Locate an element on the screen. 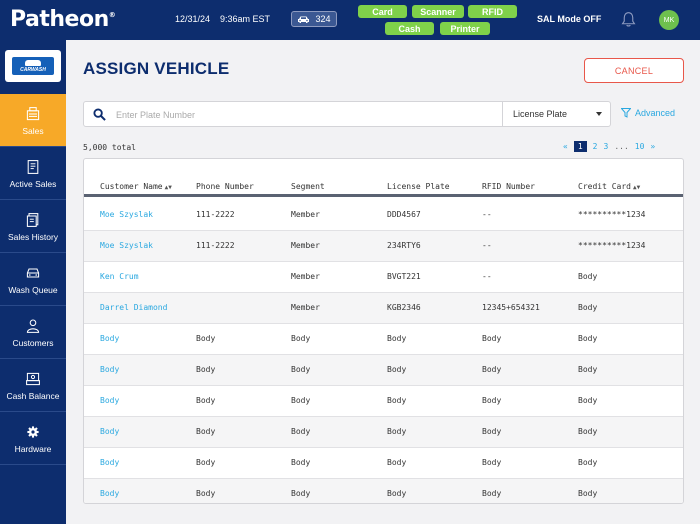  page-button-current: 1 is located at coordinates (580, 146).